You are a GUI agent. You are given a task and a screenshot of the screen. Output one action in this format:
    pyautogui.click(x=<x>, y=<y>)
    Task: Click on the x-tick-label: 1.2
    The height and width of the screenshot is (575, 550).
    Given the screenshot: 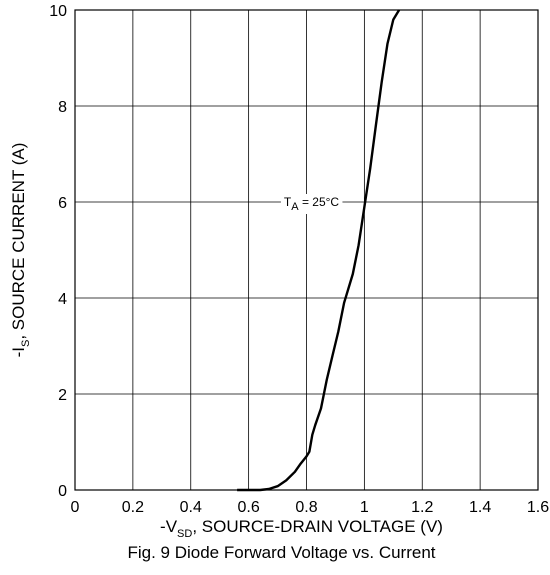 What is the action you would take?
    pyautogui.click(x=422, y=507)
    